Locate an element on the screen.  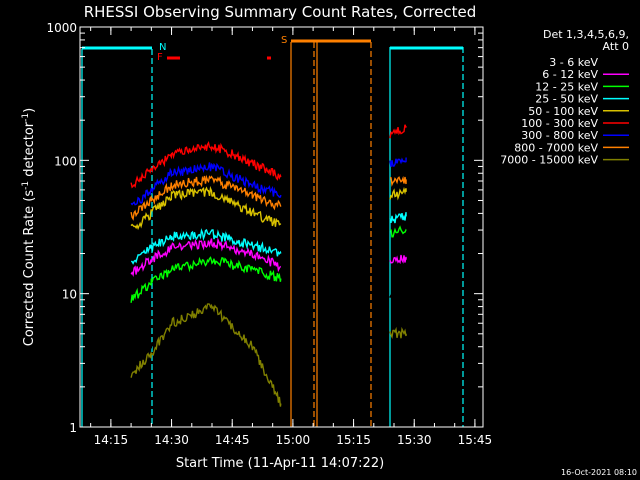
flag-s: S is located at coordinates (284, 40).